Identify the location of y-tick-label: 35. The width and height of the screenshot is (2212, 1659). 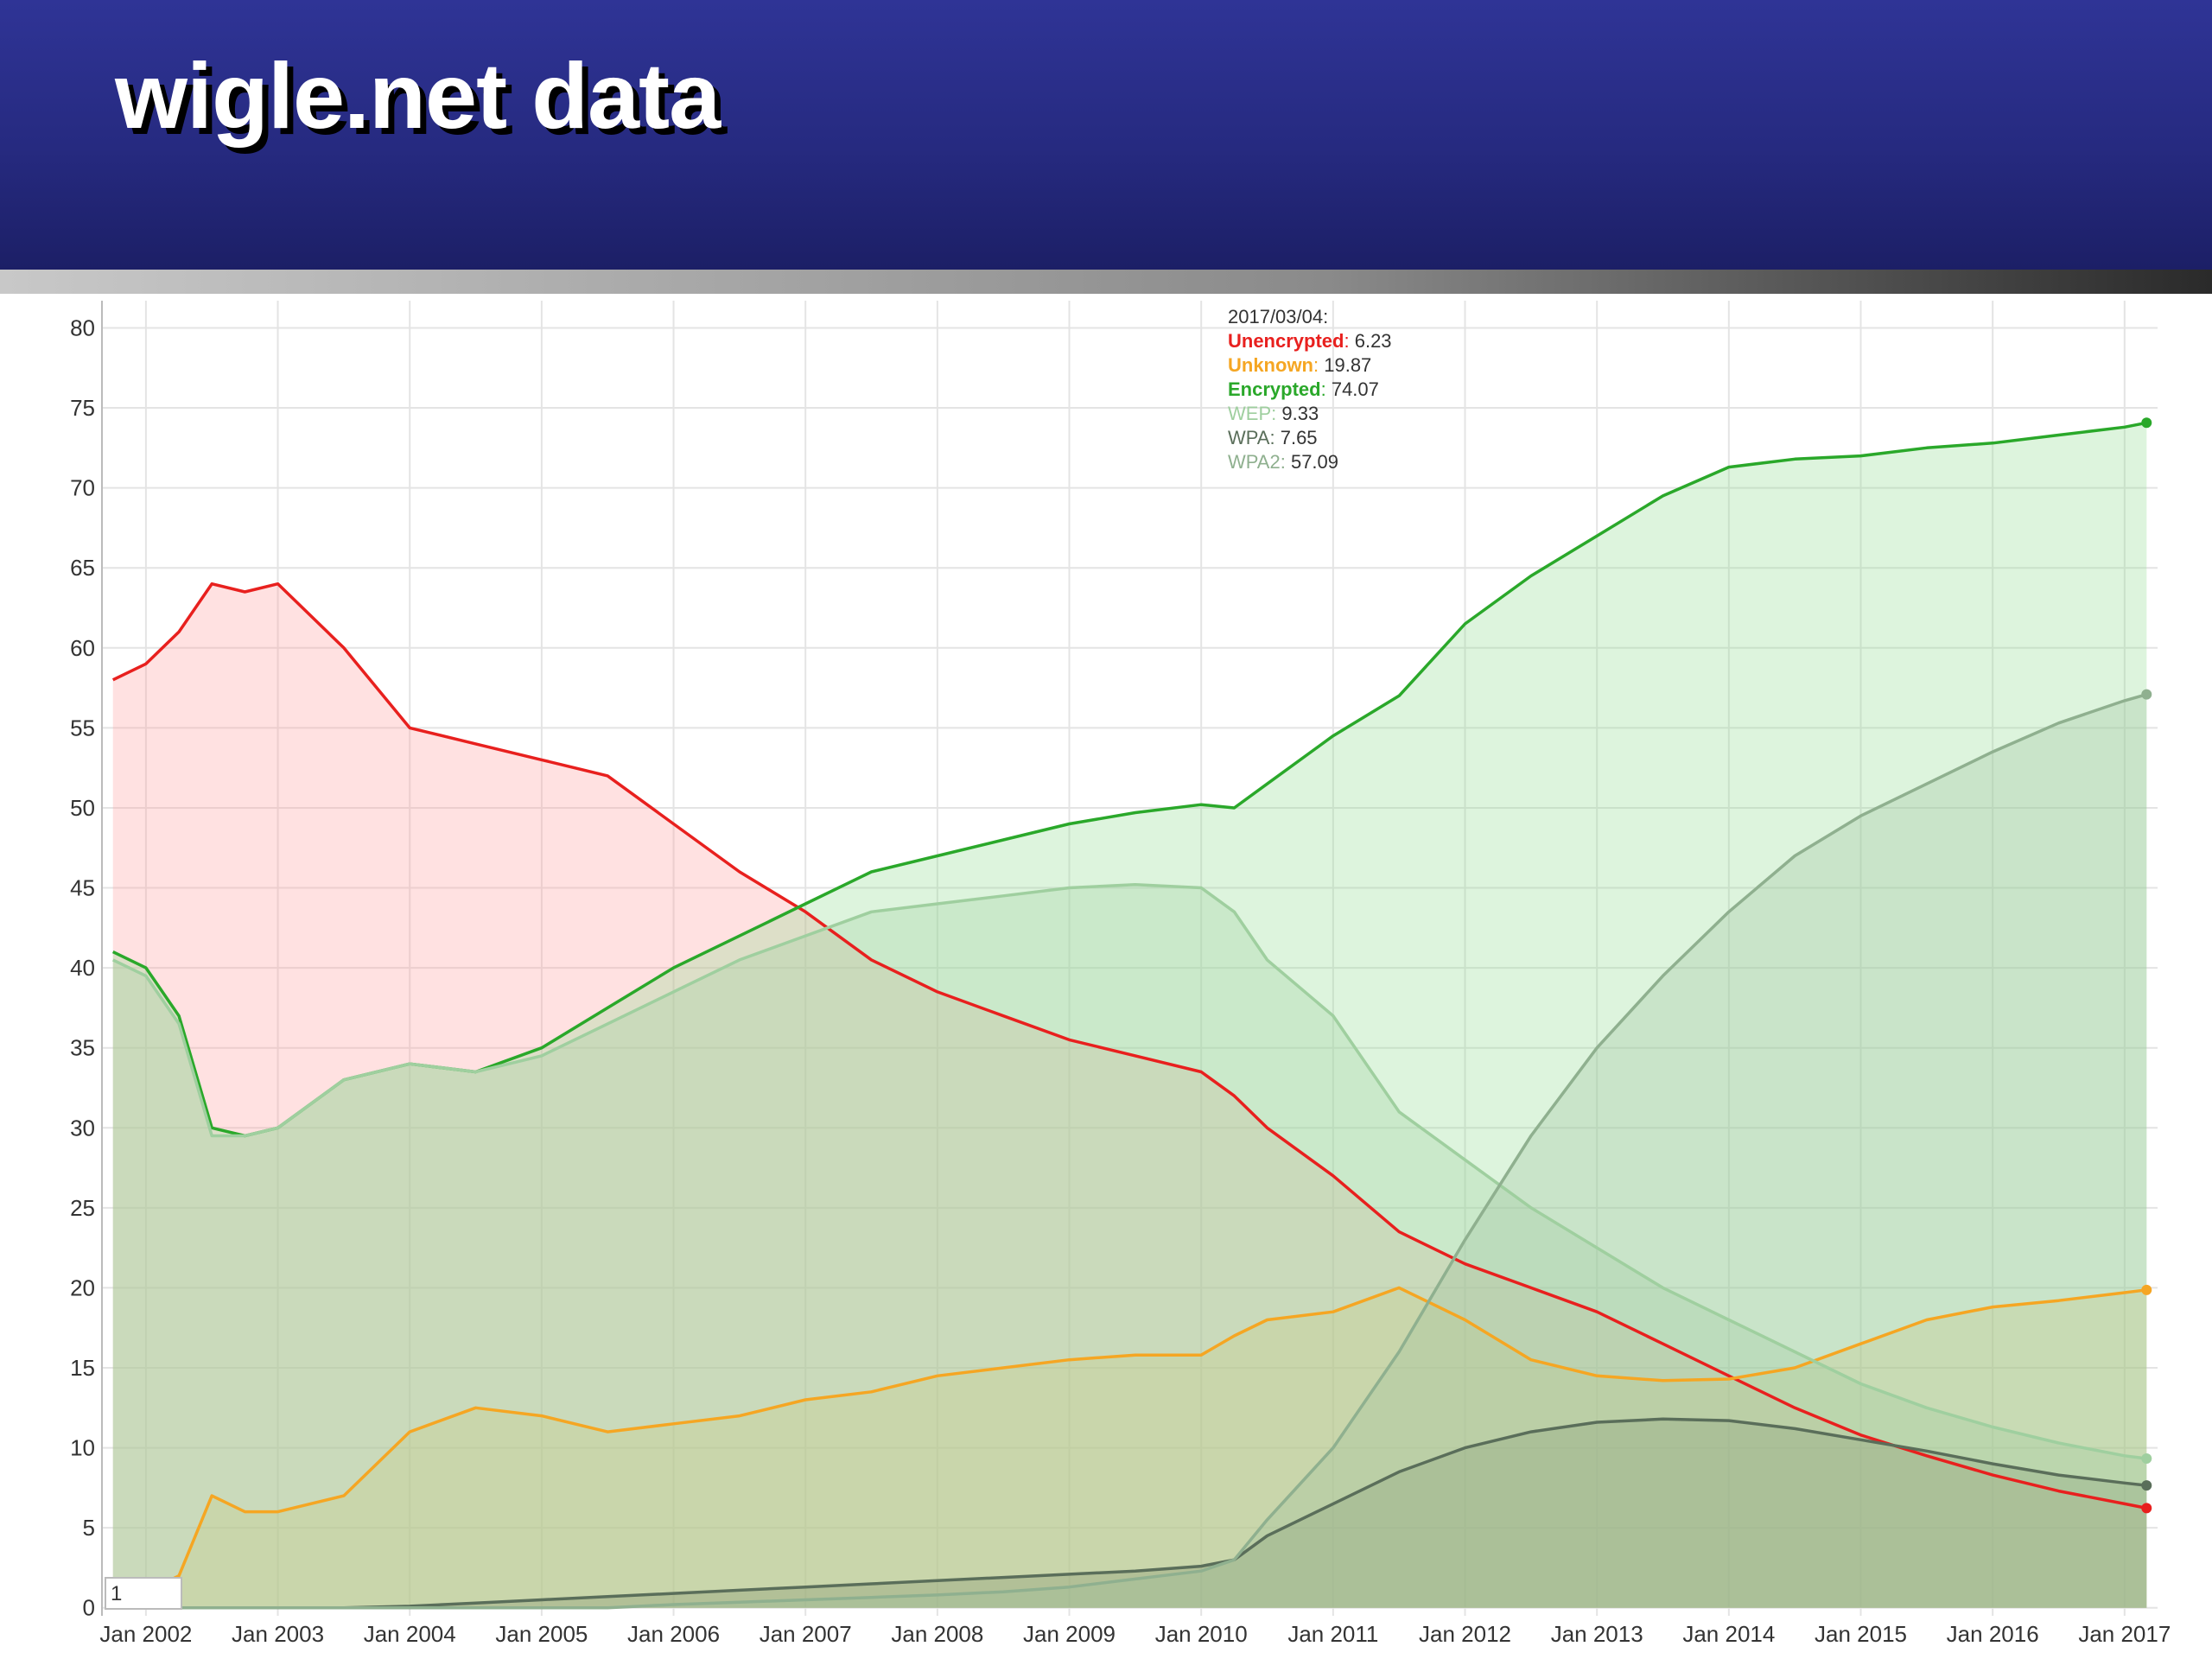
(82, 1048).